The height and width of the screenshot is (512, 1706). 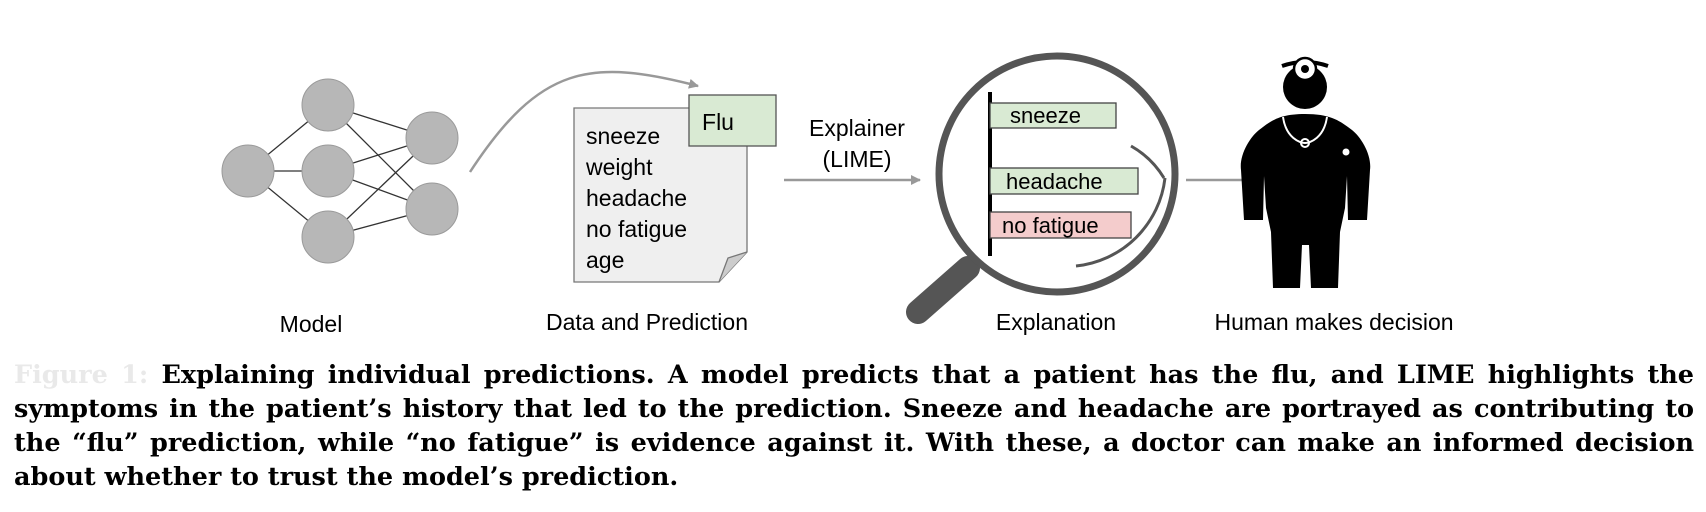 I want to click on feature-item: age, so click(x=605, y=260).